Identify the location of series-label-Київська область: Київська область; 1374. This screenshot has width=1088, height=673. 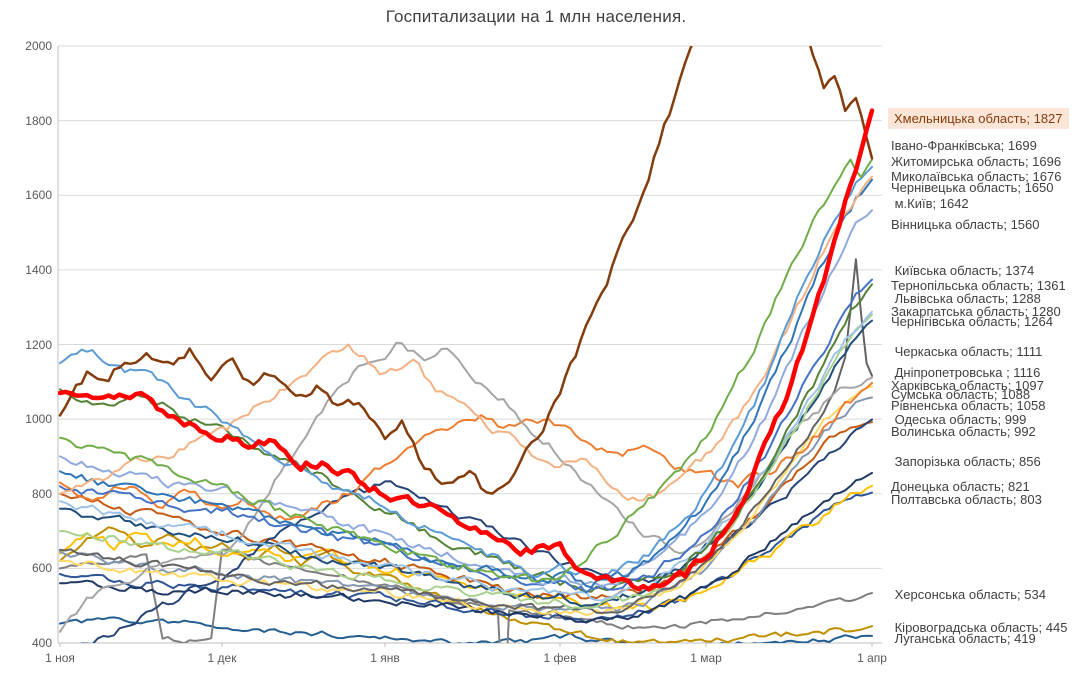
(963, 270).